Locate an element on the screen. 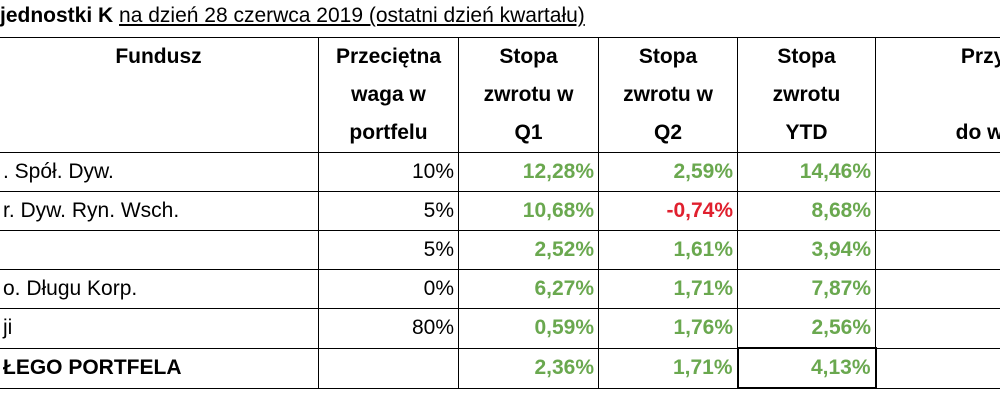  table-row: r. Dyw. Ryn. Wsch. 5% 10,68% -0,74% 8,68% is located at coordinates (500, 211).